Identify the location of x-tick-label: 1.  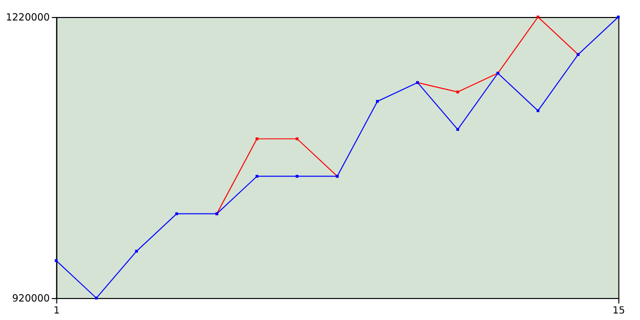
(57, 310).